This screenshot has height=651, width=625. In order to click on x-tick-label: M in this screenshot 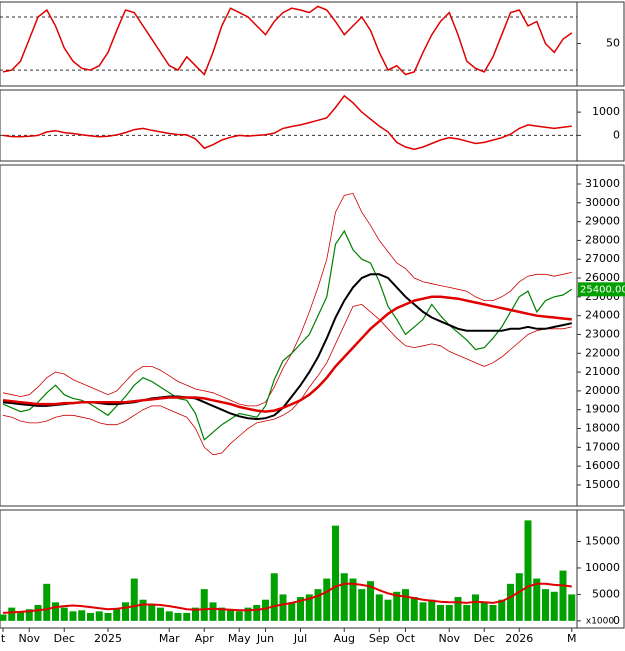, I will do `click(572, 638)`.